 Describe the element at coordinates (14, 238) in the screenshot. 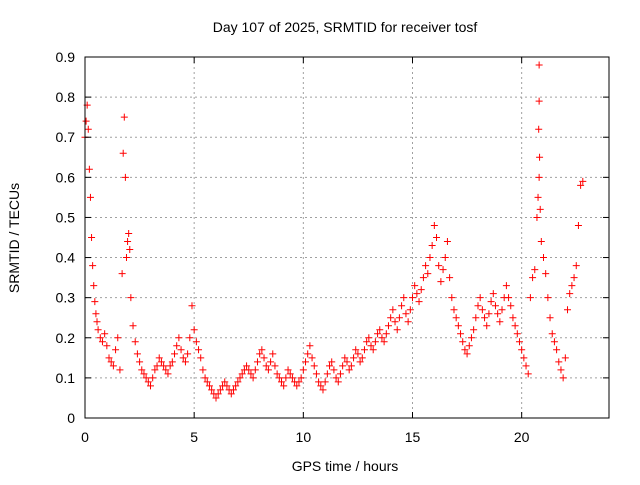

I see `y-axis-label: SRMTID / TECUs` at that location.